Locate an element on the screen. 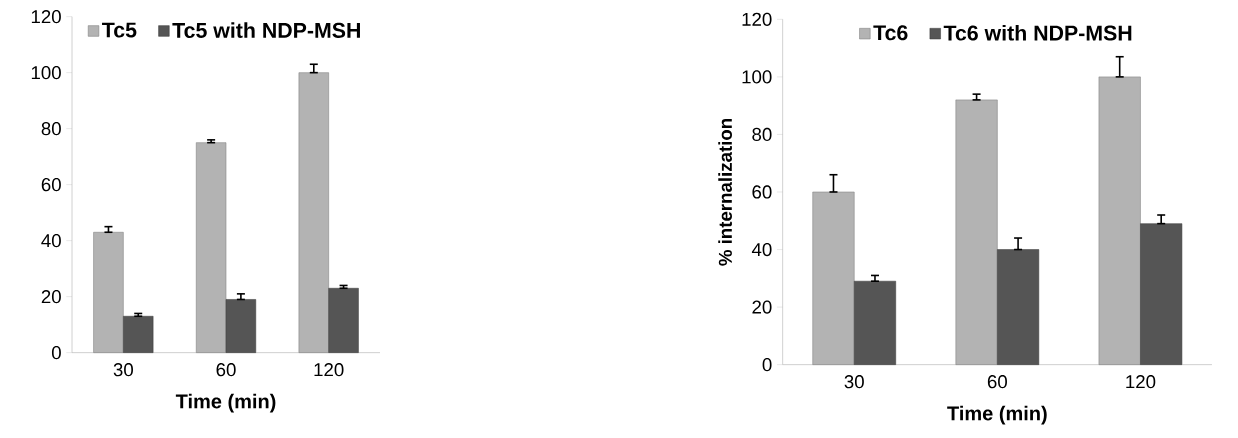  y-axis-title: % internalization is located at coordinates (725, 192).